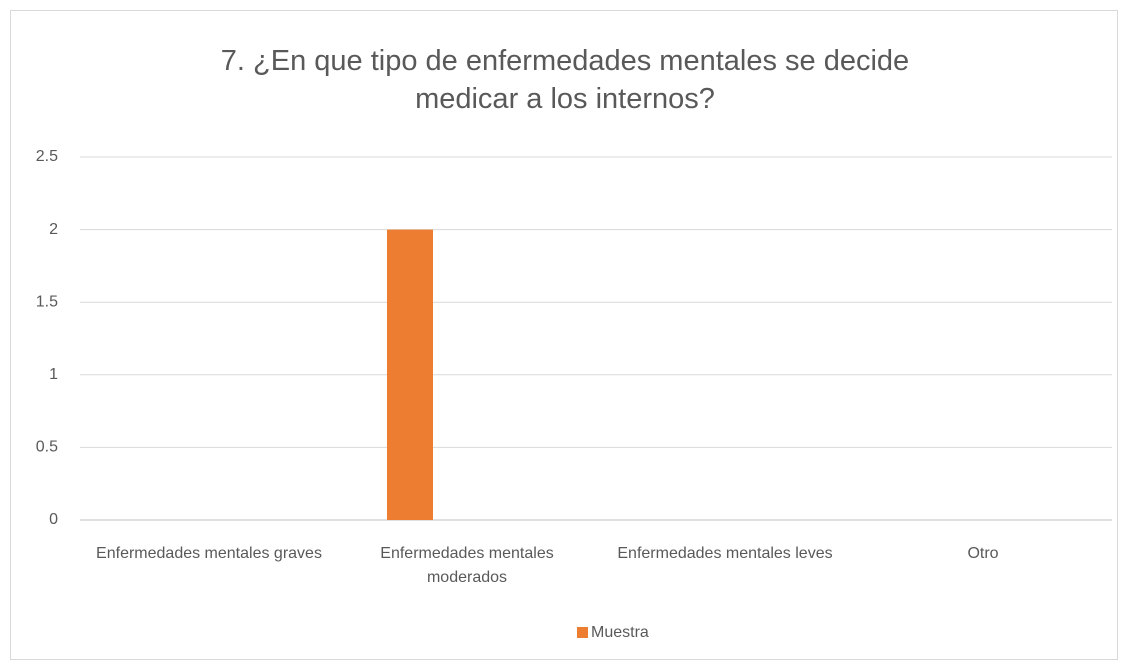  I want to click on legend-label: Muestra, so click(620, 632).